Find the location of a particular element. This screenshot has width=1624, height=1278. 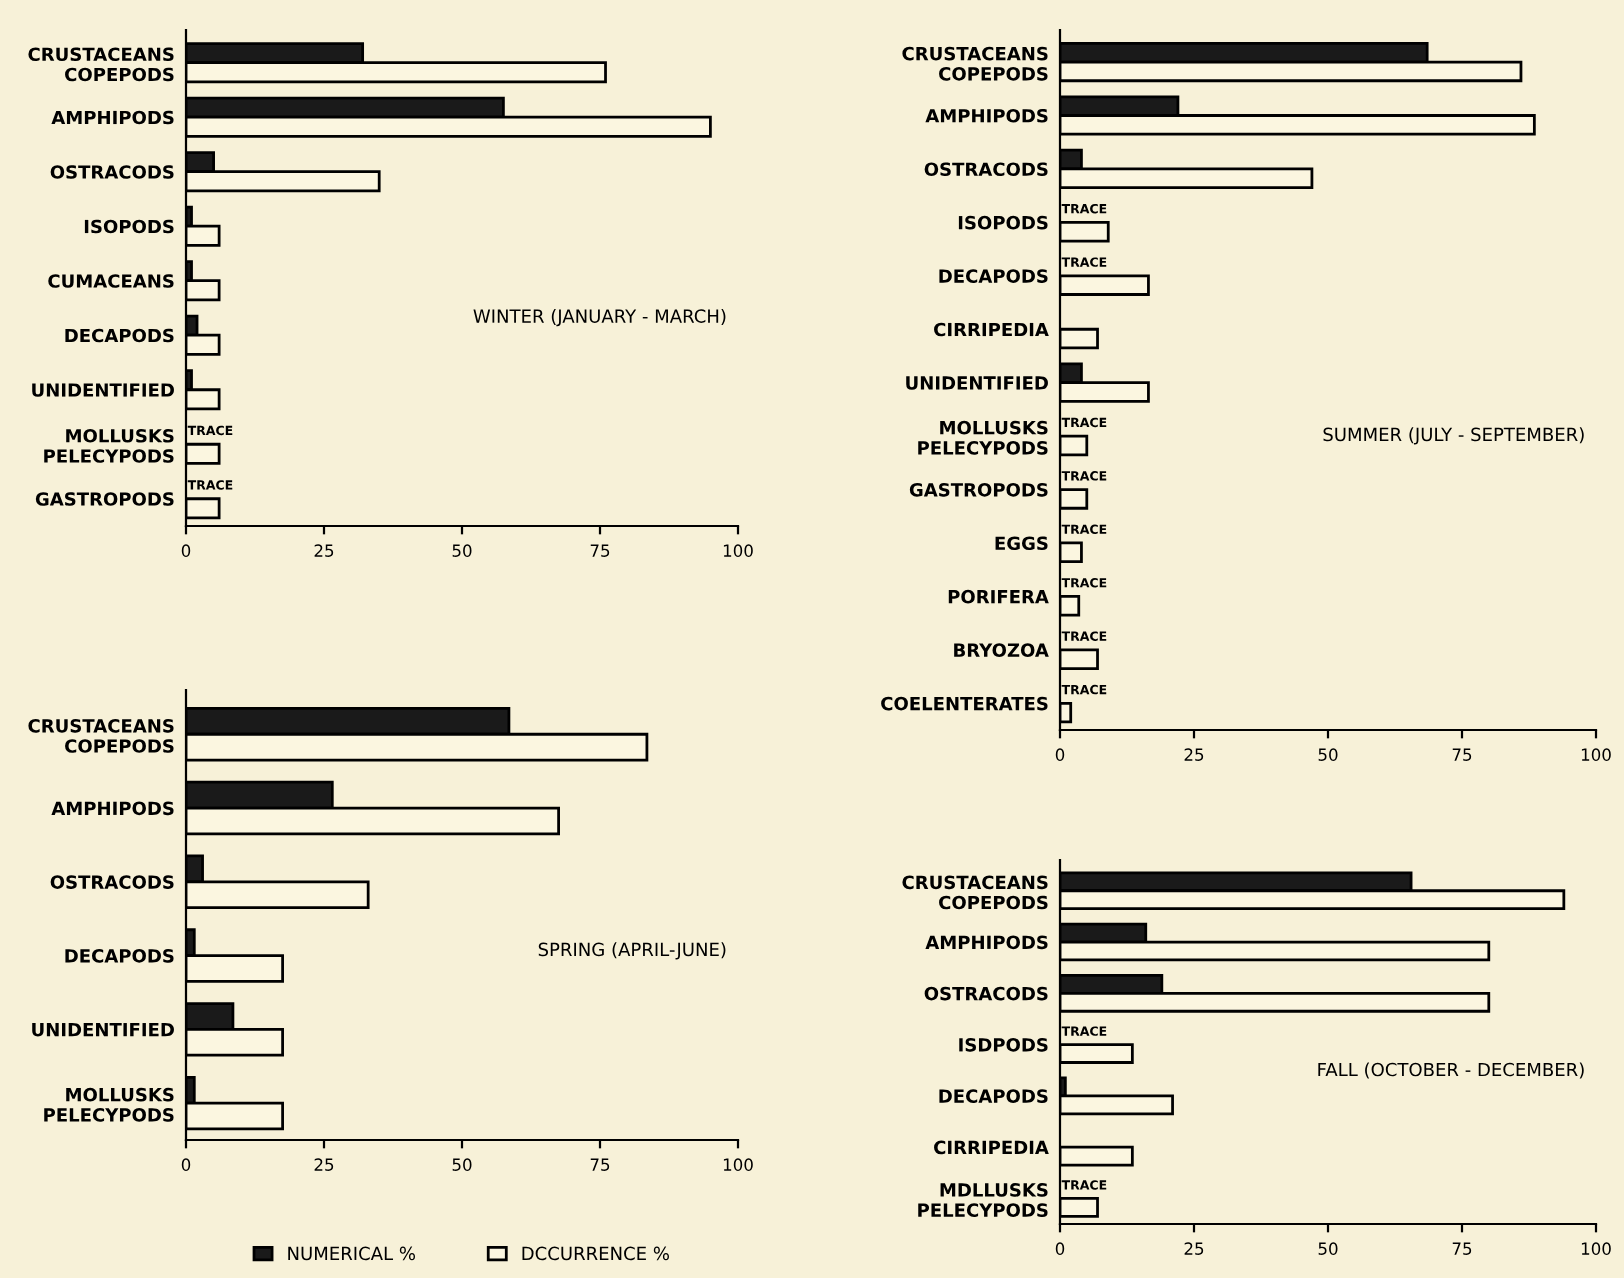

y-tick-label: EGGS is located at coordinates (1021, 543).